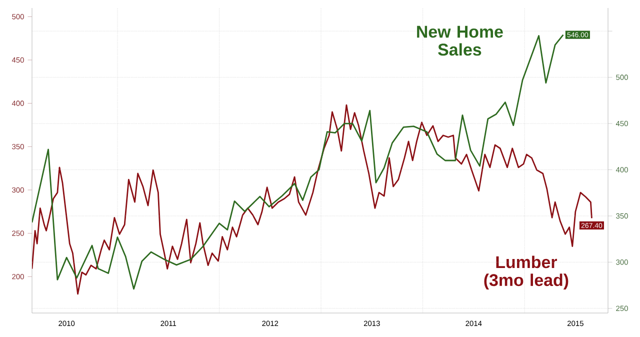 This screenshot has height=337, width=640. Describe the element at coordinates (460, 41) in the screenshot. I see `series-label: New Home Sales` at that location.